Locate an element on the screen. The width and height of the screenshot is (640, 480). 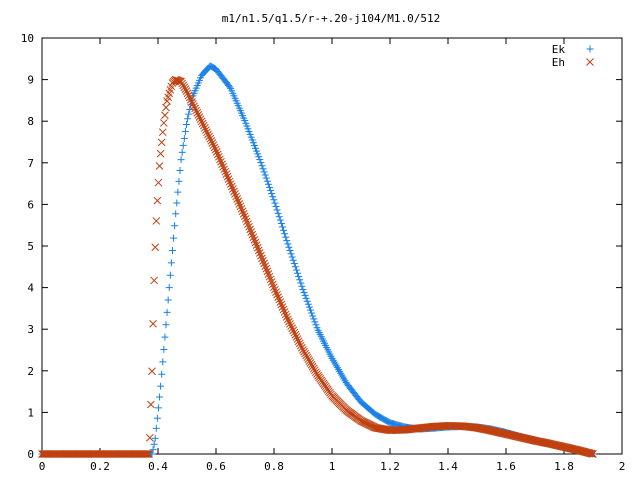
y-tick-label: 8 is located at coordinates (30, 121).